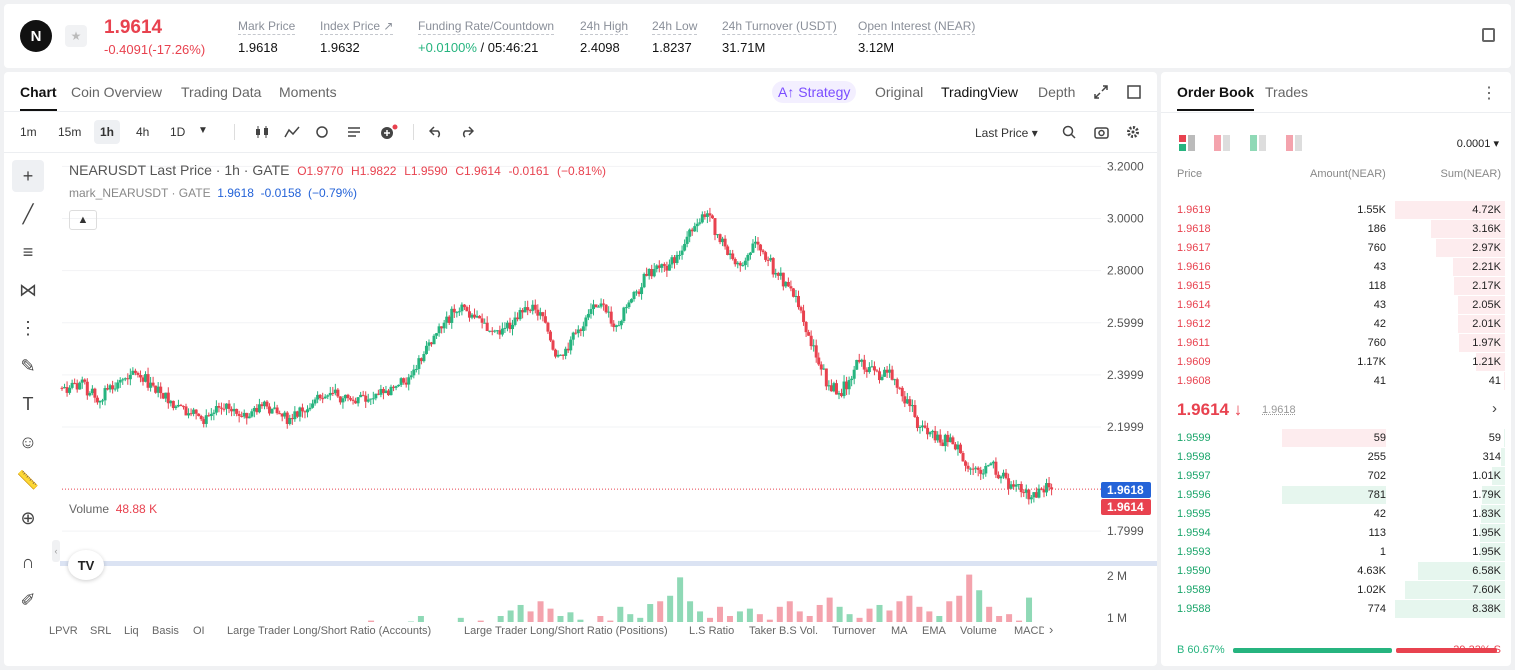  Describe the element at coordinates (203, 130) in the screenshot. I see `interval-dropdown-icon: ▼` at that location.